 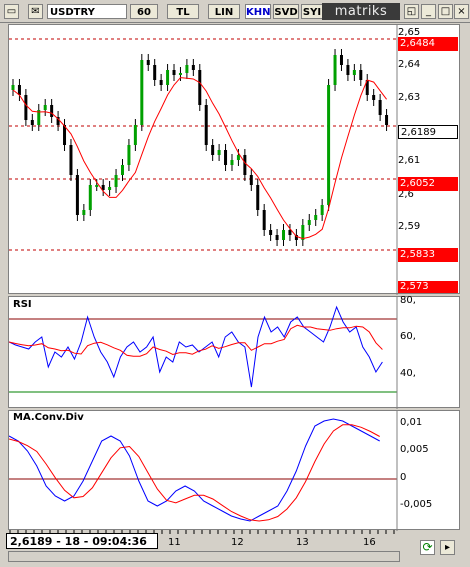 What do you see at coordinates (48, 417) in the screenshot?
I see `macd-title: MA.Conv.Div` at bounding box center [48, 417].